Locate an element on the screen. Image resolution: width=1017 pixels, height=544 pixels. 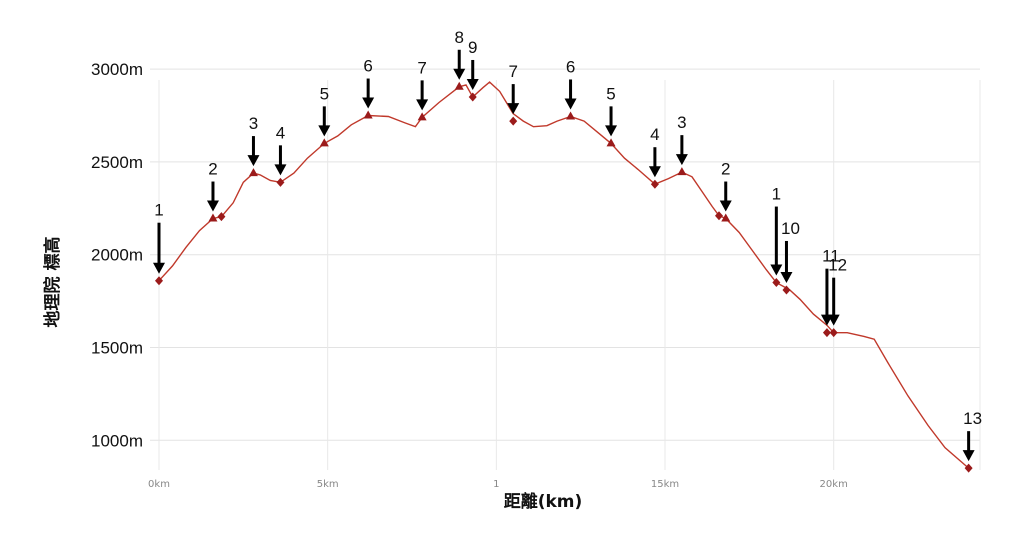
x-axis-ticks: 0km 5km 1 15km 20km is located at coordinates (498, 484).